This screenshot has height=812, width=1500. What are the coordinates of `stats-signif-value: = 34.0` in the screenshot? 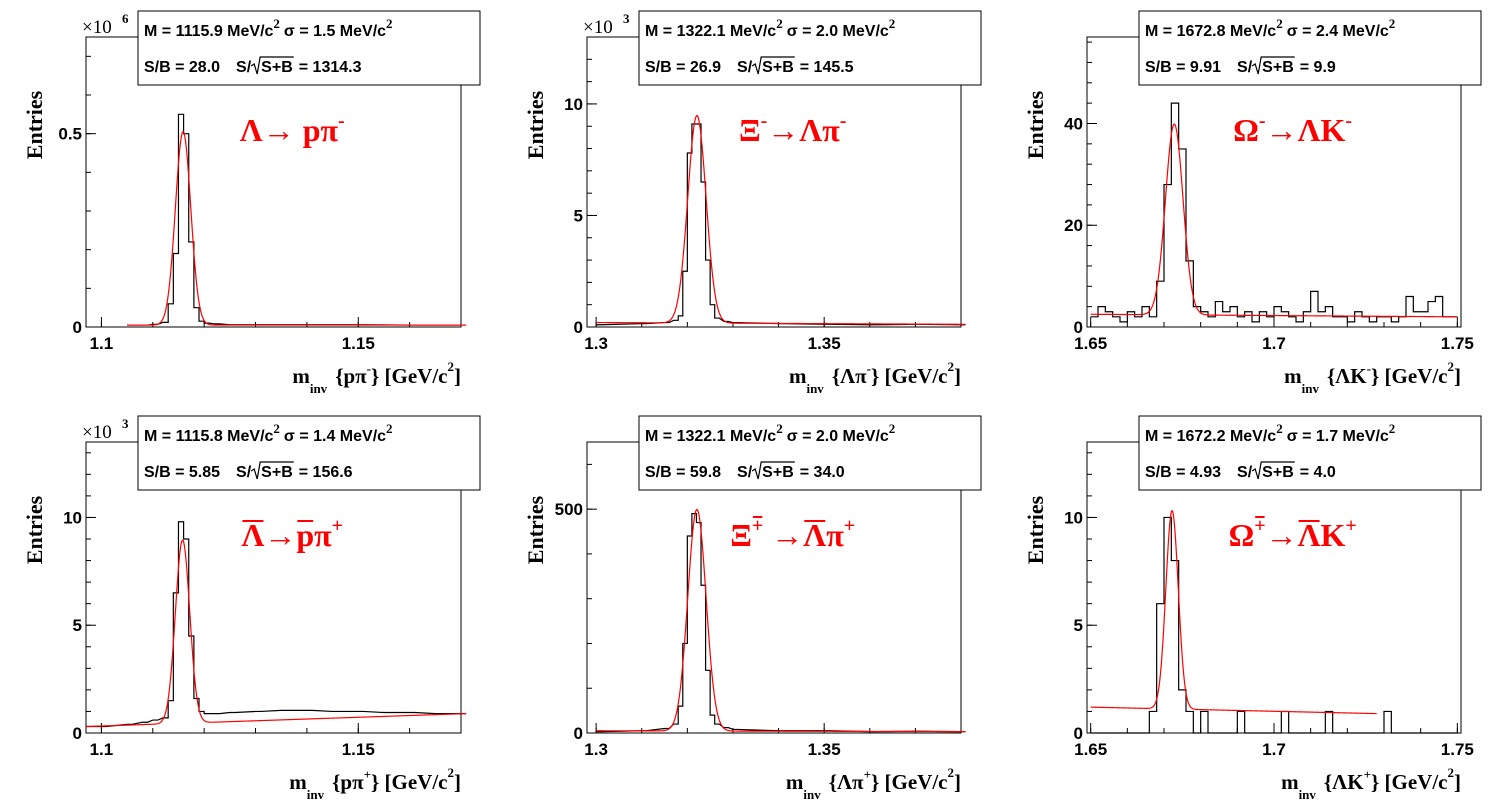 It's located at (822, 472).